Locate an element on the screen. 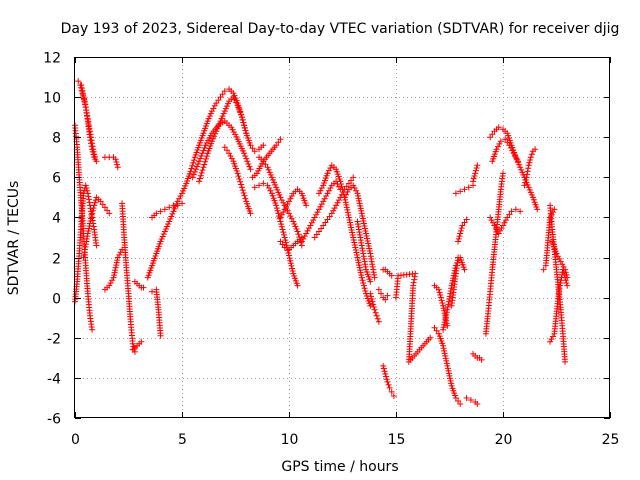 This screenshot has height=480, width=640. series-arc-ak is located at coordinates (464, 189).